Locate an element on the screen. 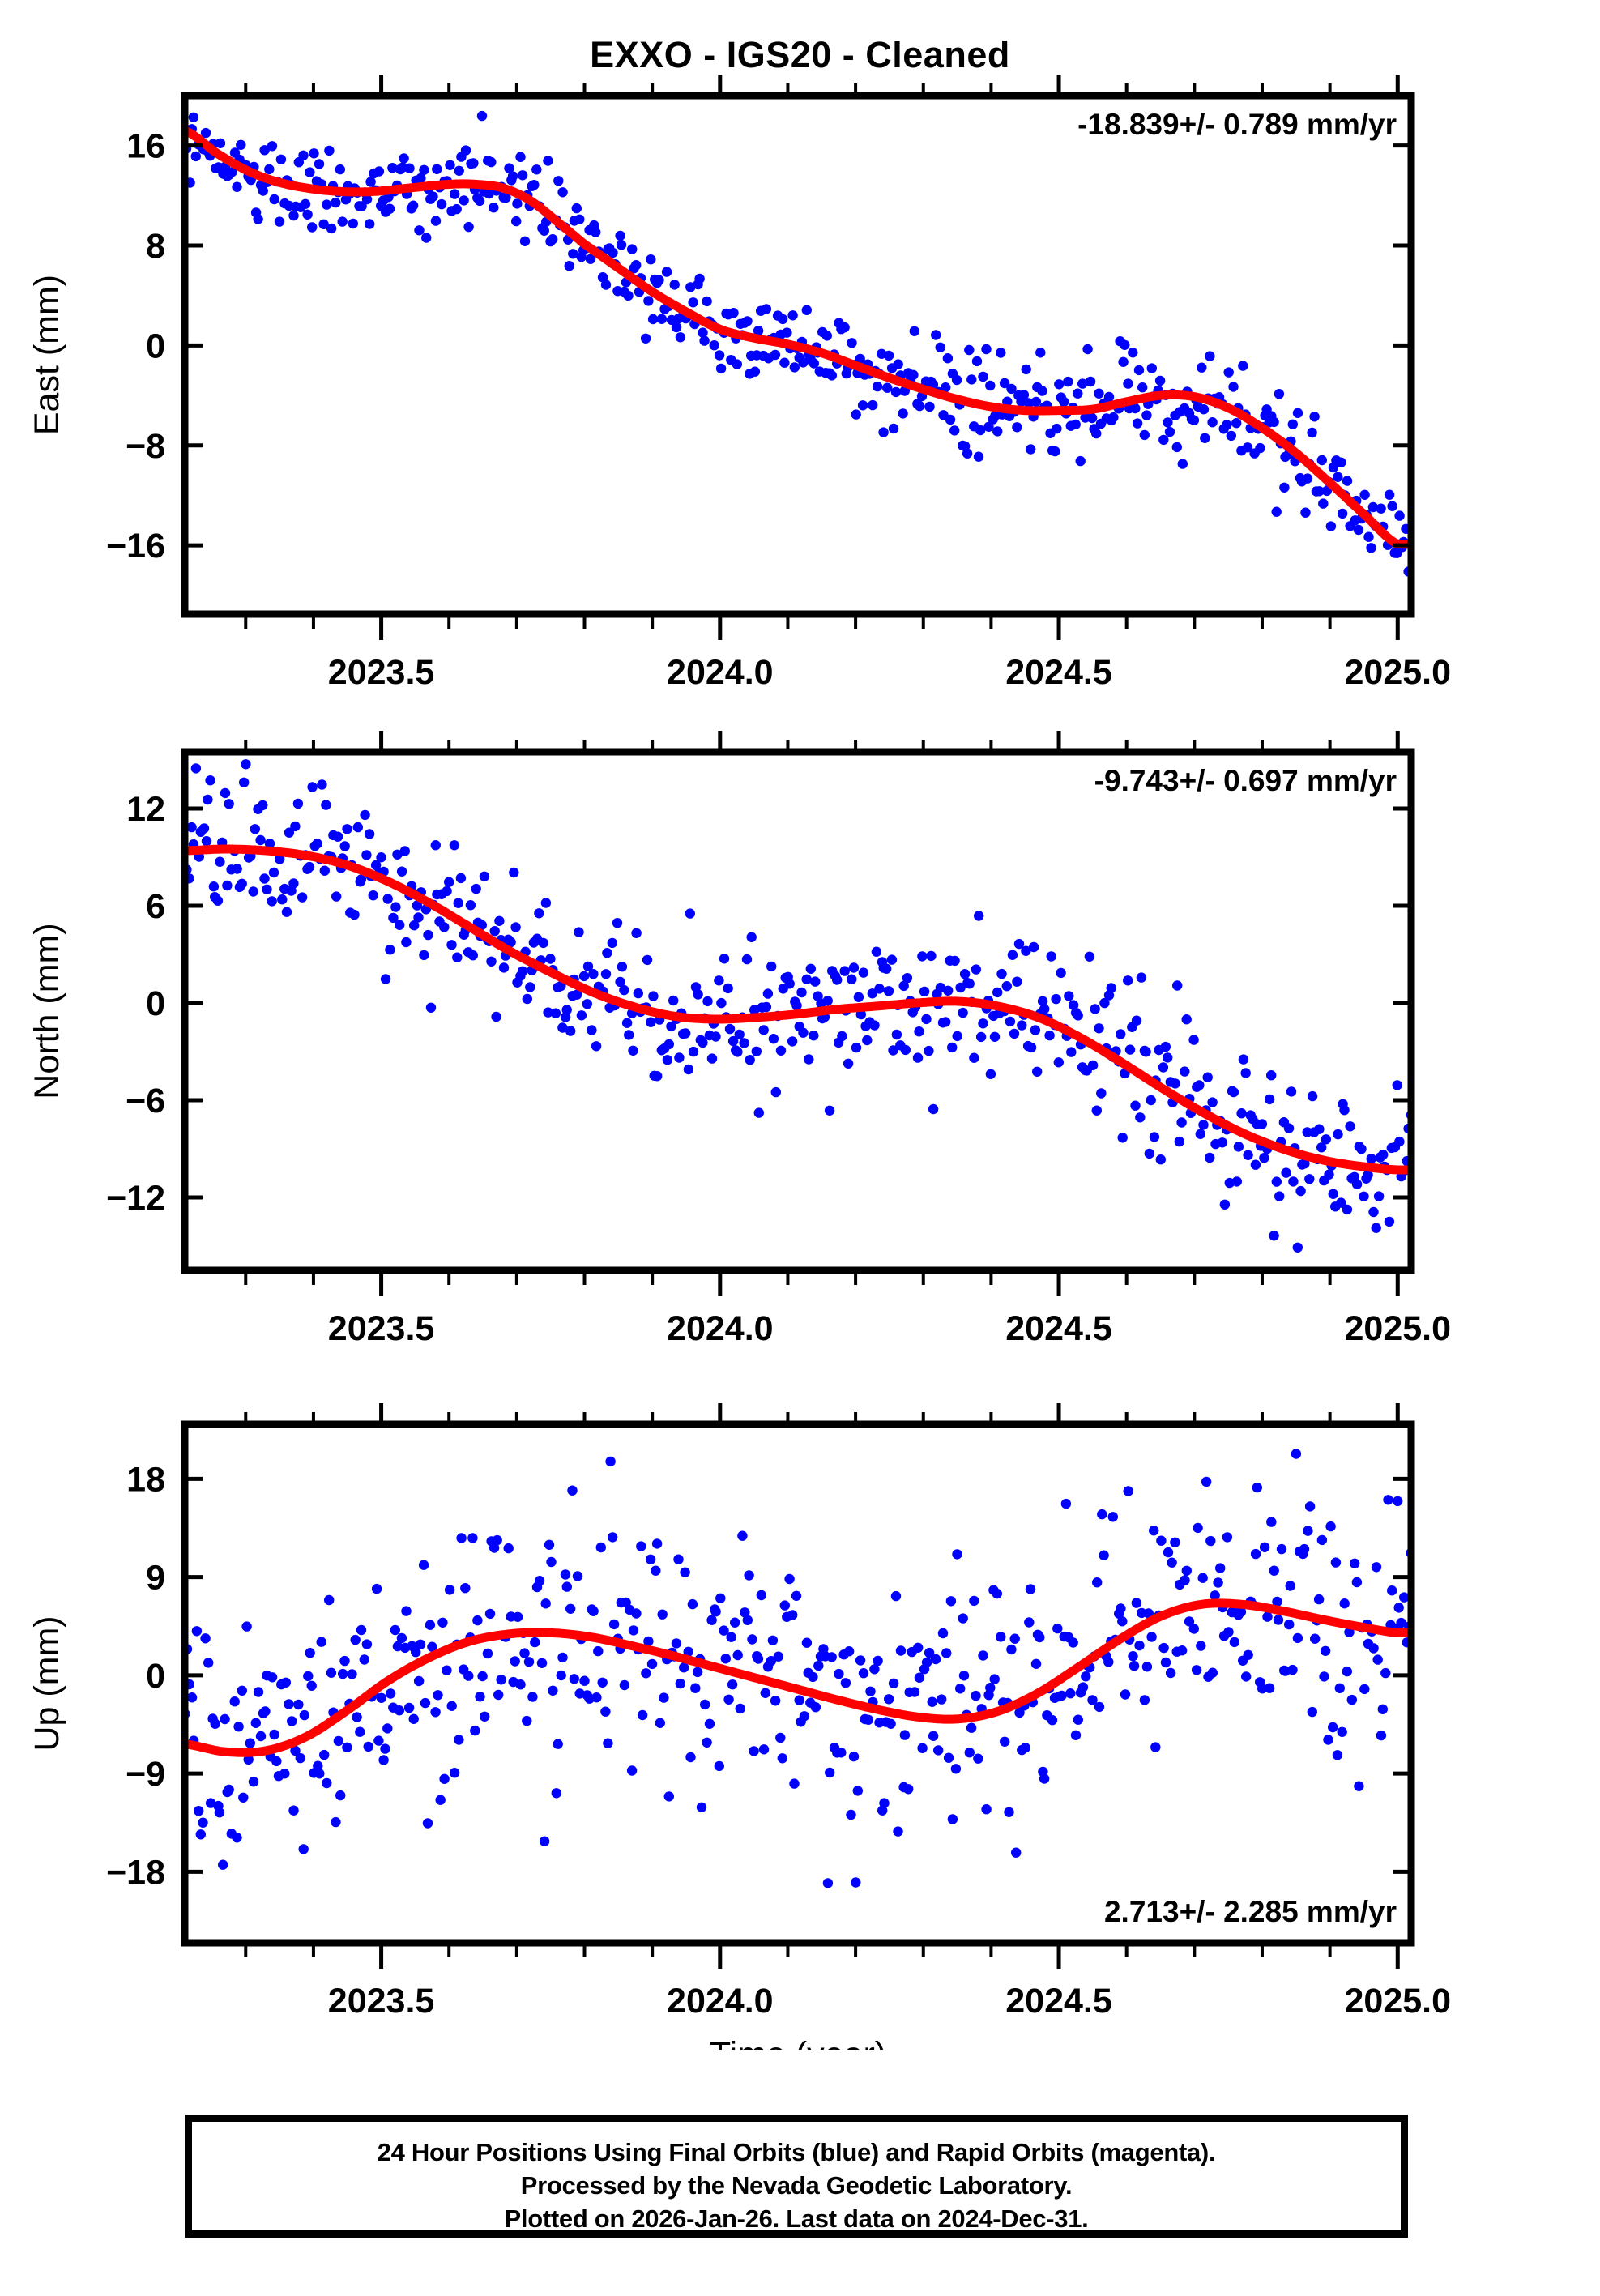  x-ticklabel-up: 2024.5 is located at coordinates (1058, 2002).